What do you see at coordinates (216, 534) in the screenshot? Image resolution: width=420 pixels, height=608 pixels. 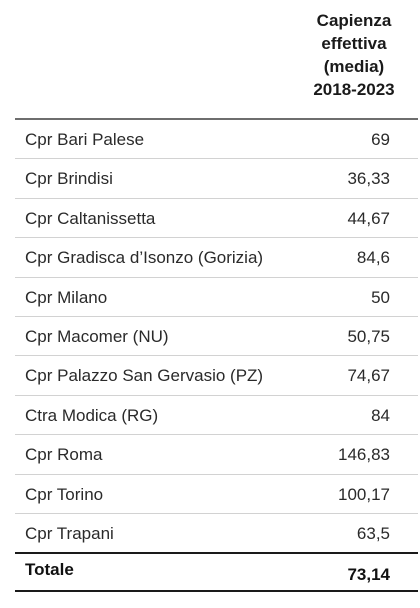 I see `table-row: Cpr Trapani 63,5` at bounding box center [216, 534].